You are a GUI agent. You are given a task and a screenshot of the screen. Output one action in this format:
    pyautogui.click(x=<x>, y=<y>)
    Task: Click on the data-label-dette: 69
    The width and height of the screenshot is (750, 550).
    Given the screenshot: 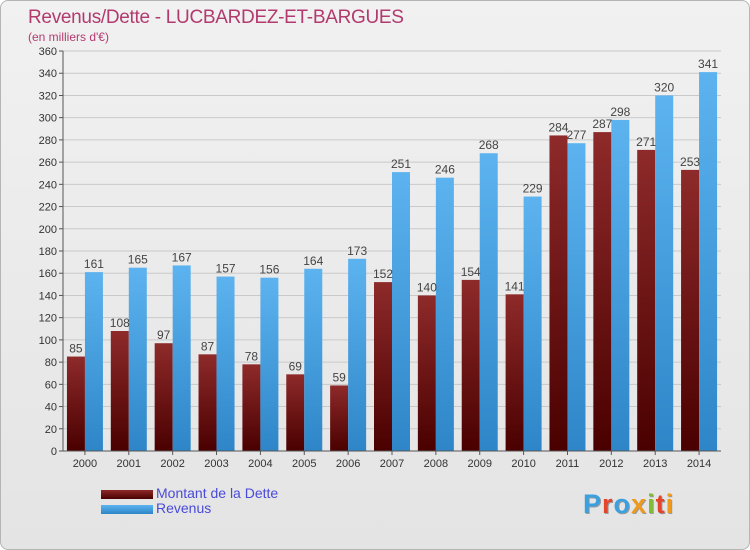 What is the action you would take?
    pyautogui.click(x=296, y=366)
    